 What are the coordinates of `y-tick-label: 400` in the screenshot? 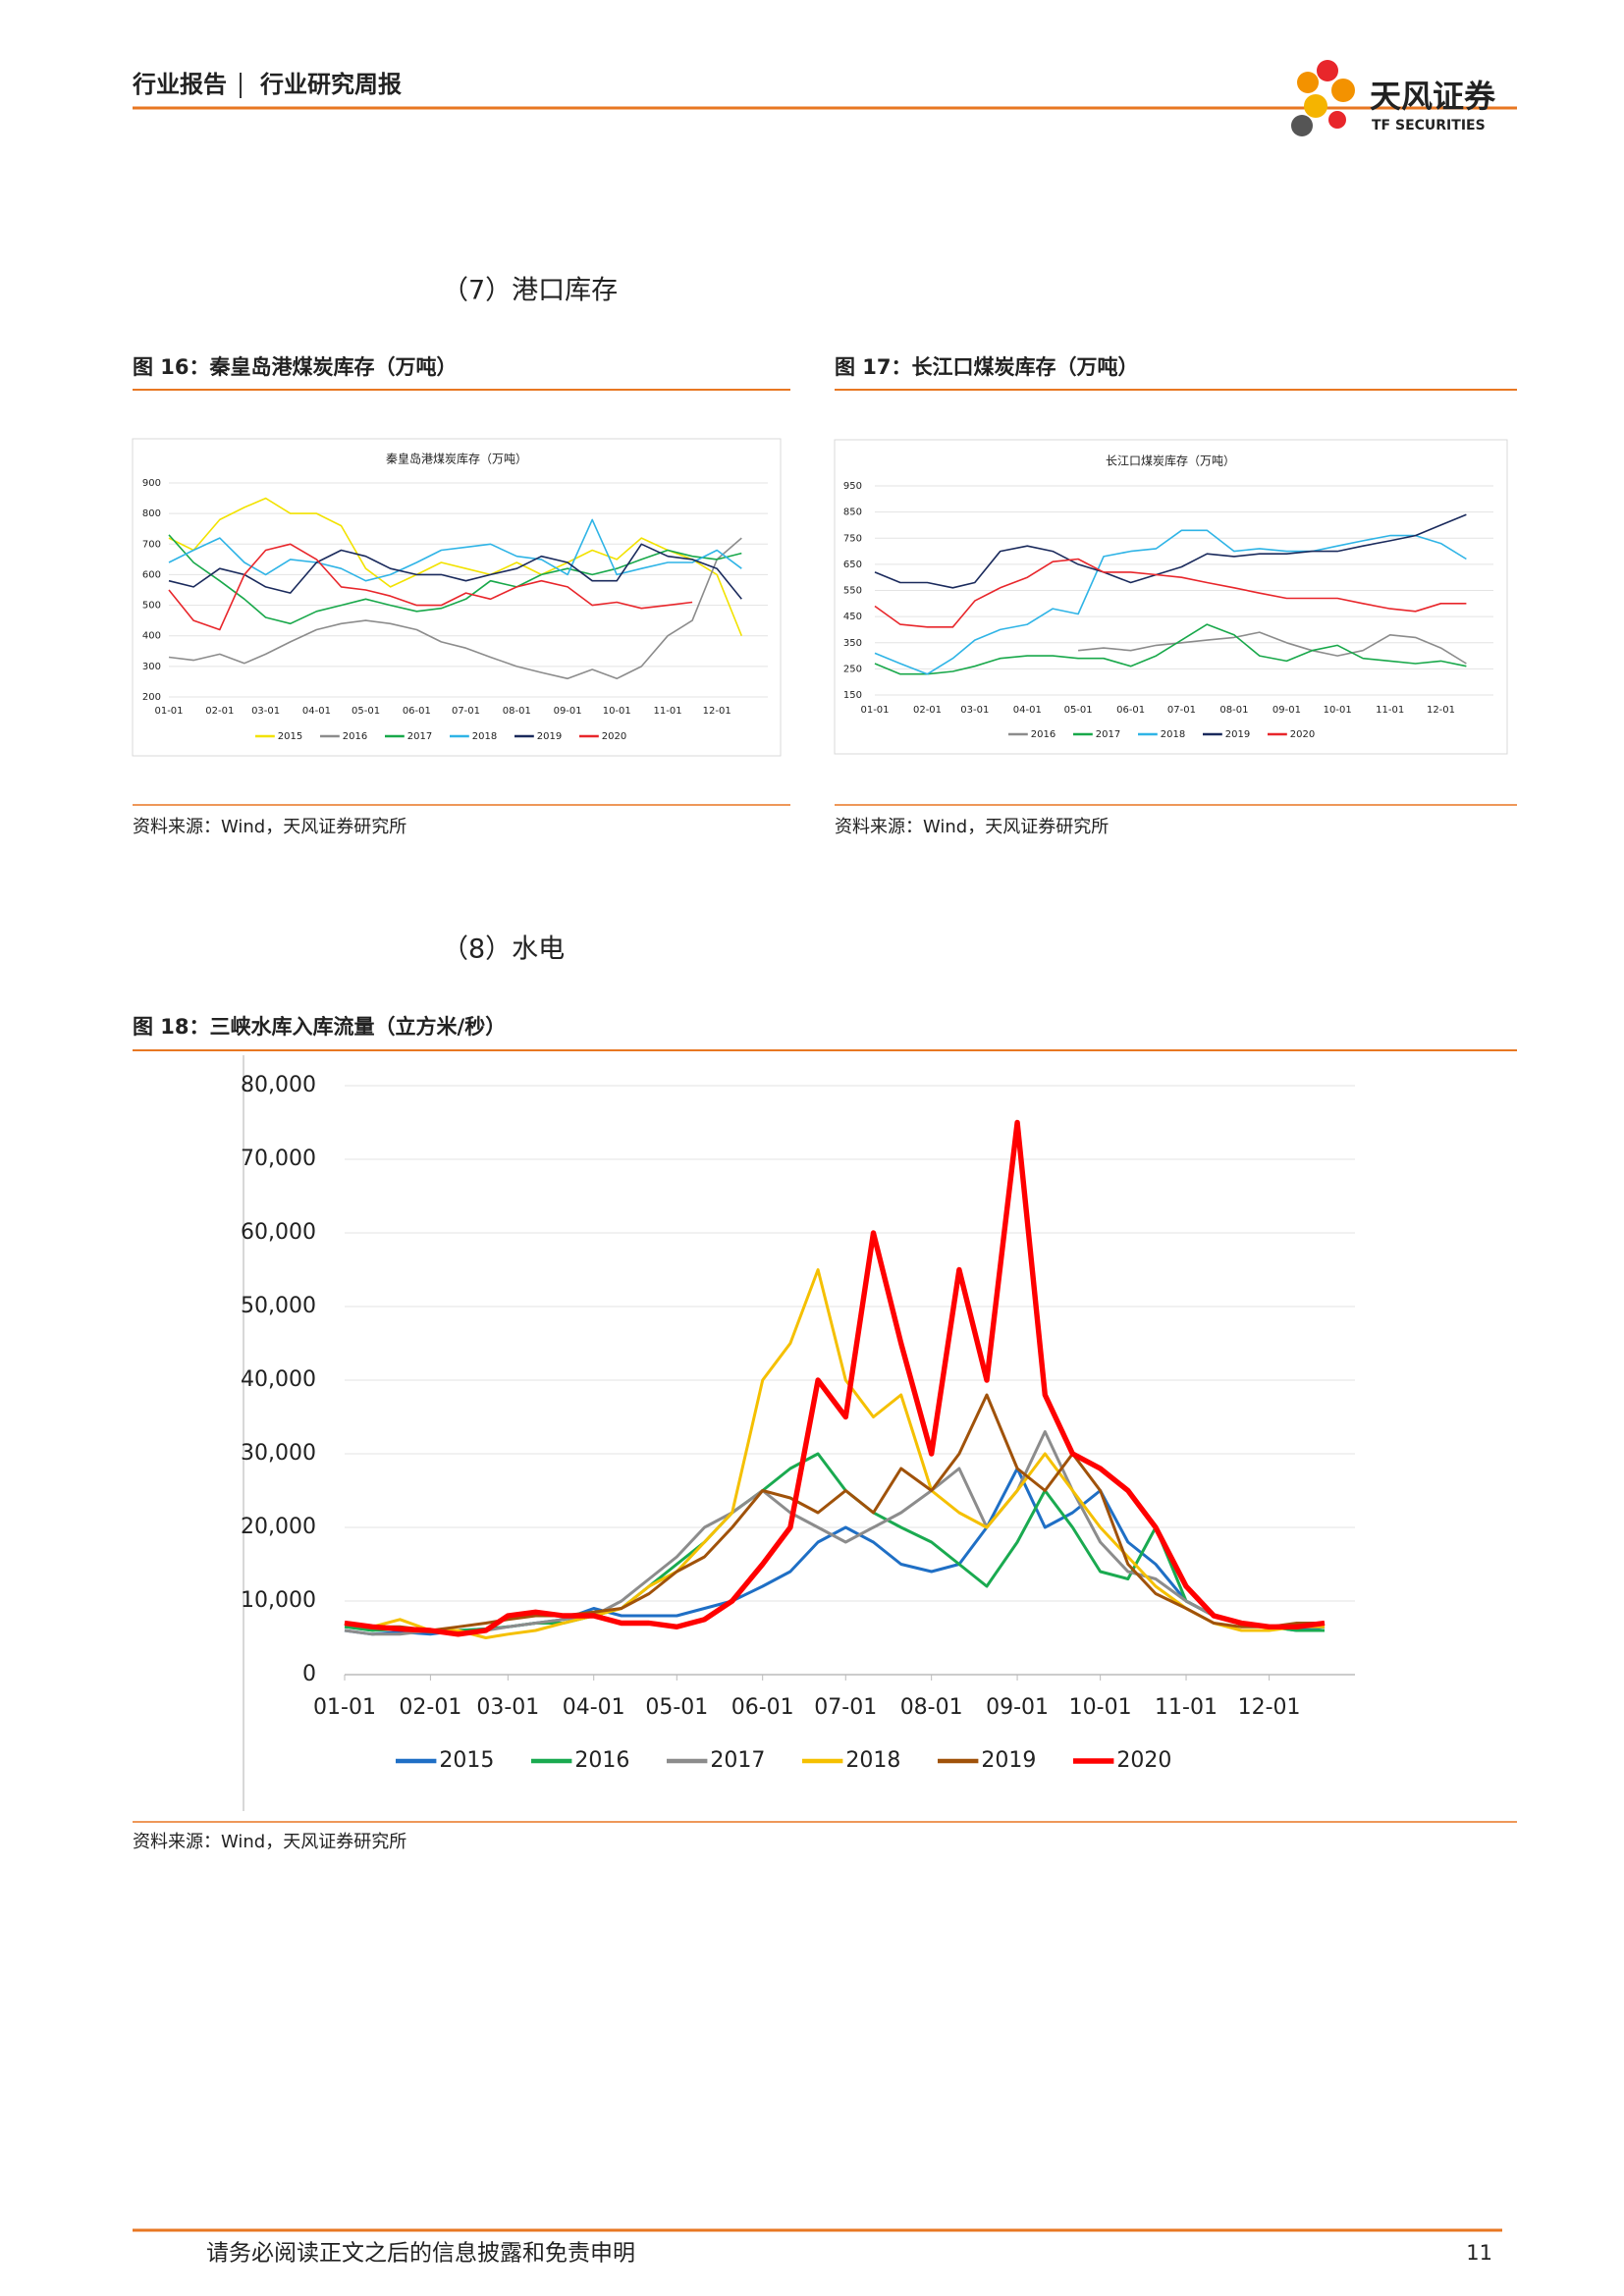 It's located at (151, 636).